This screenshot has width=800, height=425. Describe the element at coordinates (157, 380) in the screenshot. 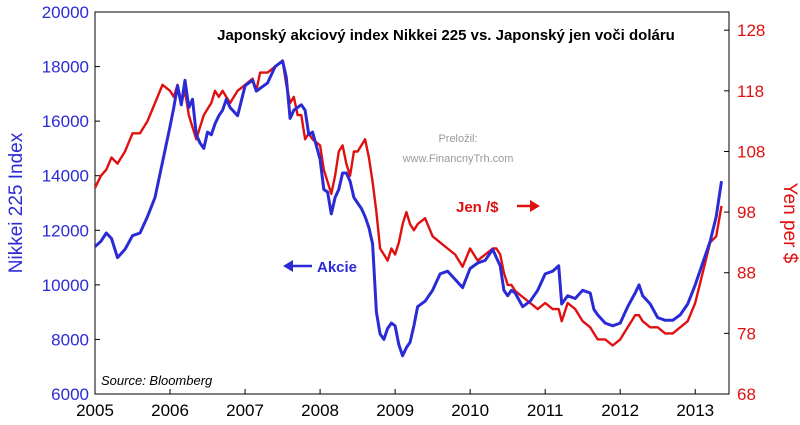

I see `source-note: Source: Bloomberg` at that location.